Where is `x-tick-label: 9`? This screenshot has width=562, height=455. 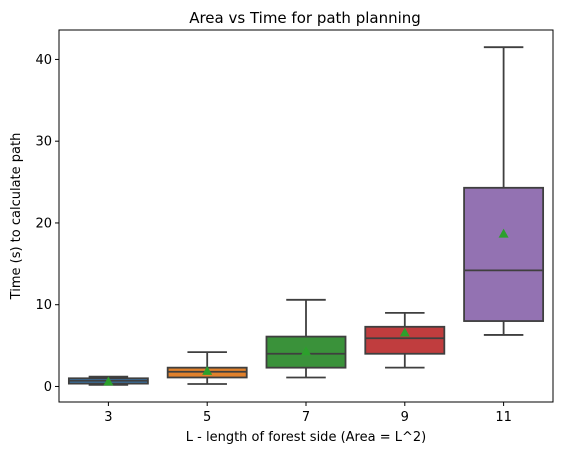
x-tick-label: 9 is located at coordinates (405, 417).